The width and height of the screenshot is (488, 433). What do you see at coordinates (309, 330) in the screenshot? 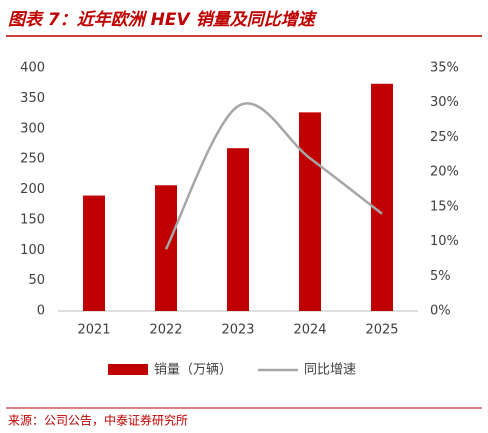
I see `x-tick-label: 2024` at bounding box center [309, 330].